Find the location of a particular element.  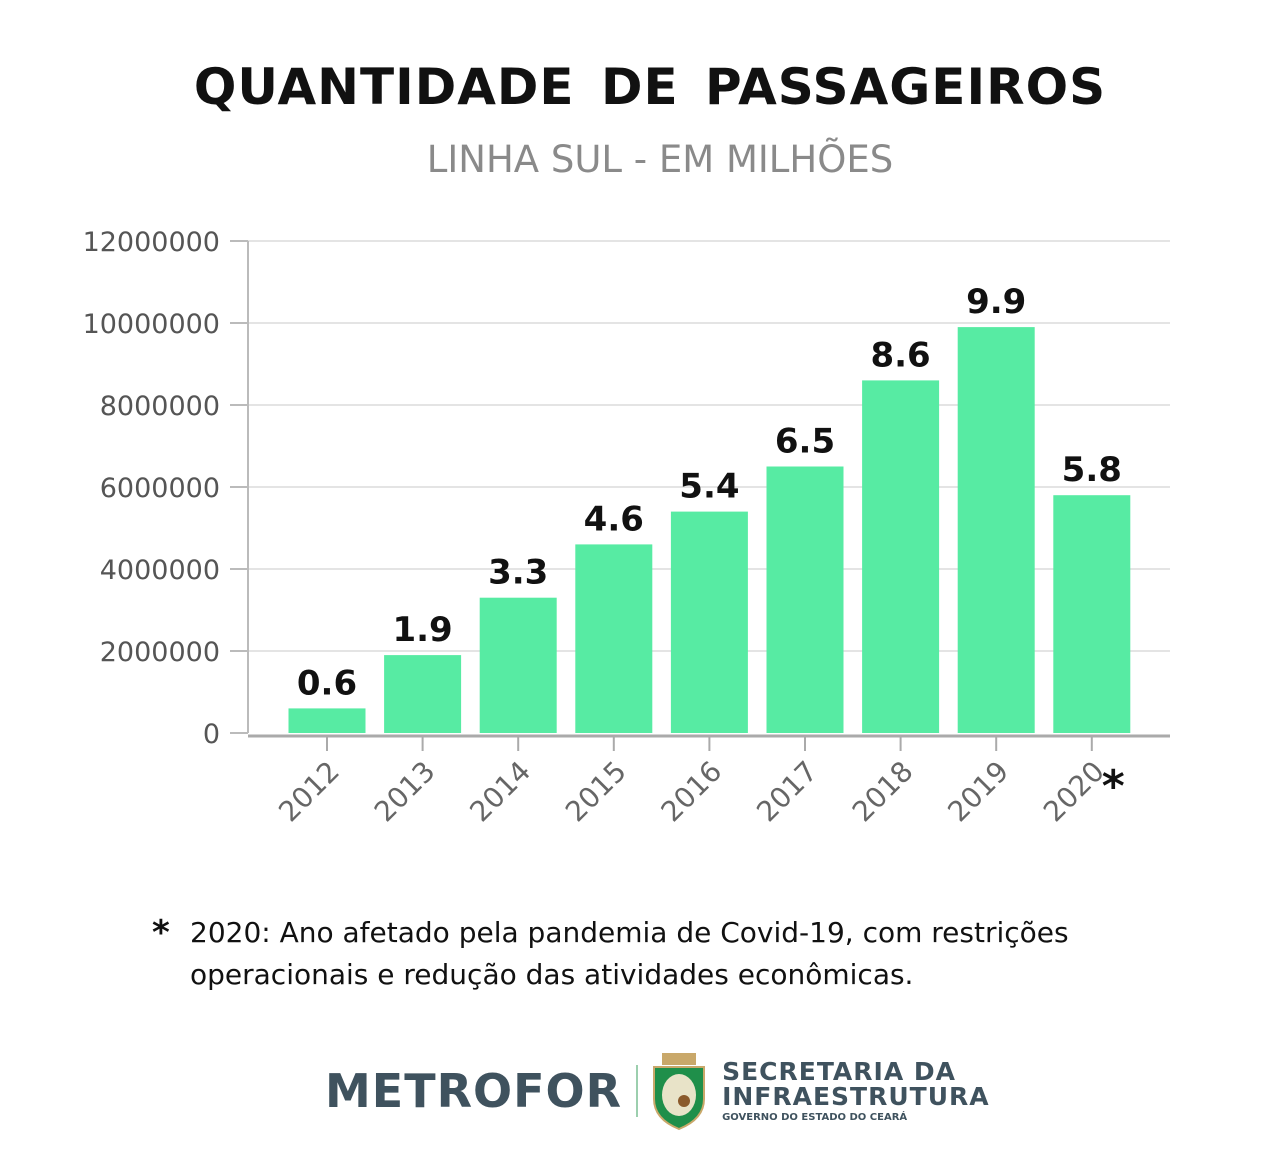

x-tick-label: 2017 is located at coordinates (787, 792).